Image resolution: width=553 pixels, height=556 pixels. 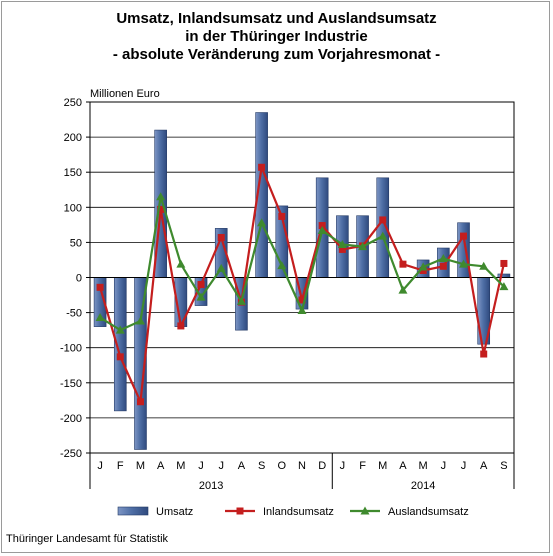 I want to click on year-label: 2013, so click(x=211, y=486).